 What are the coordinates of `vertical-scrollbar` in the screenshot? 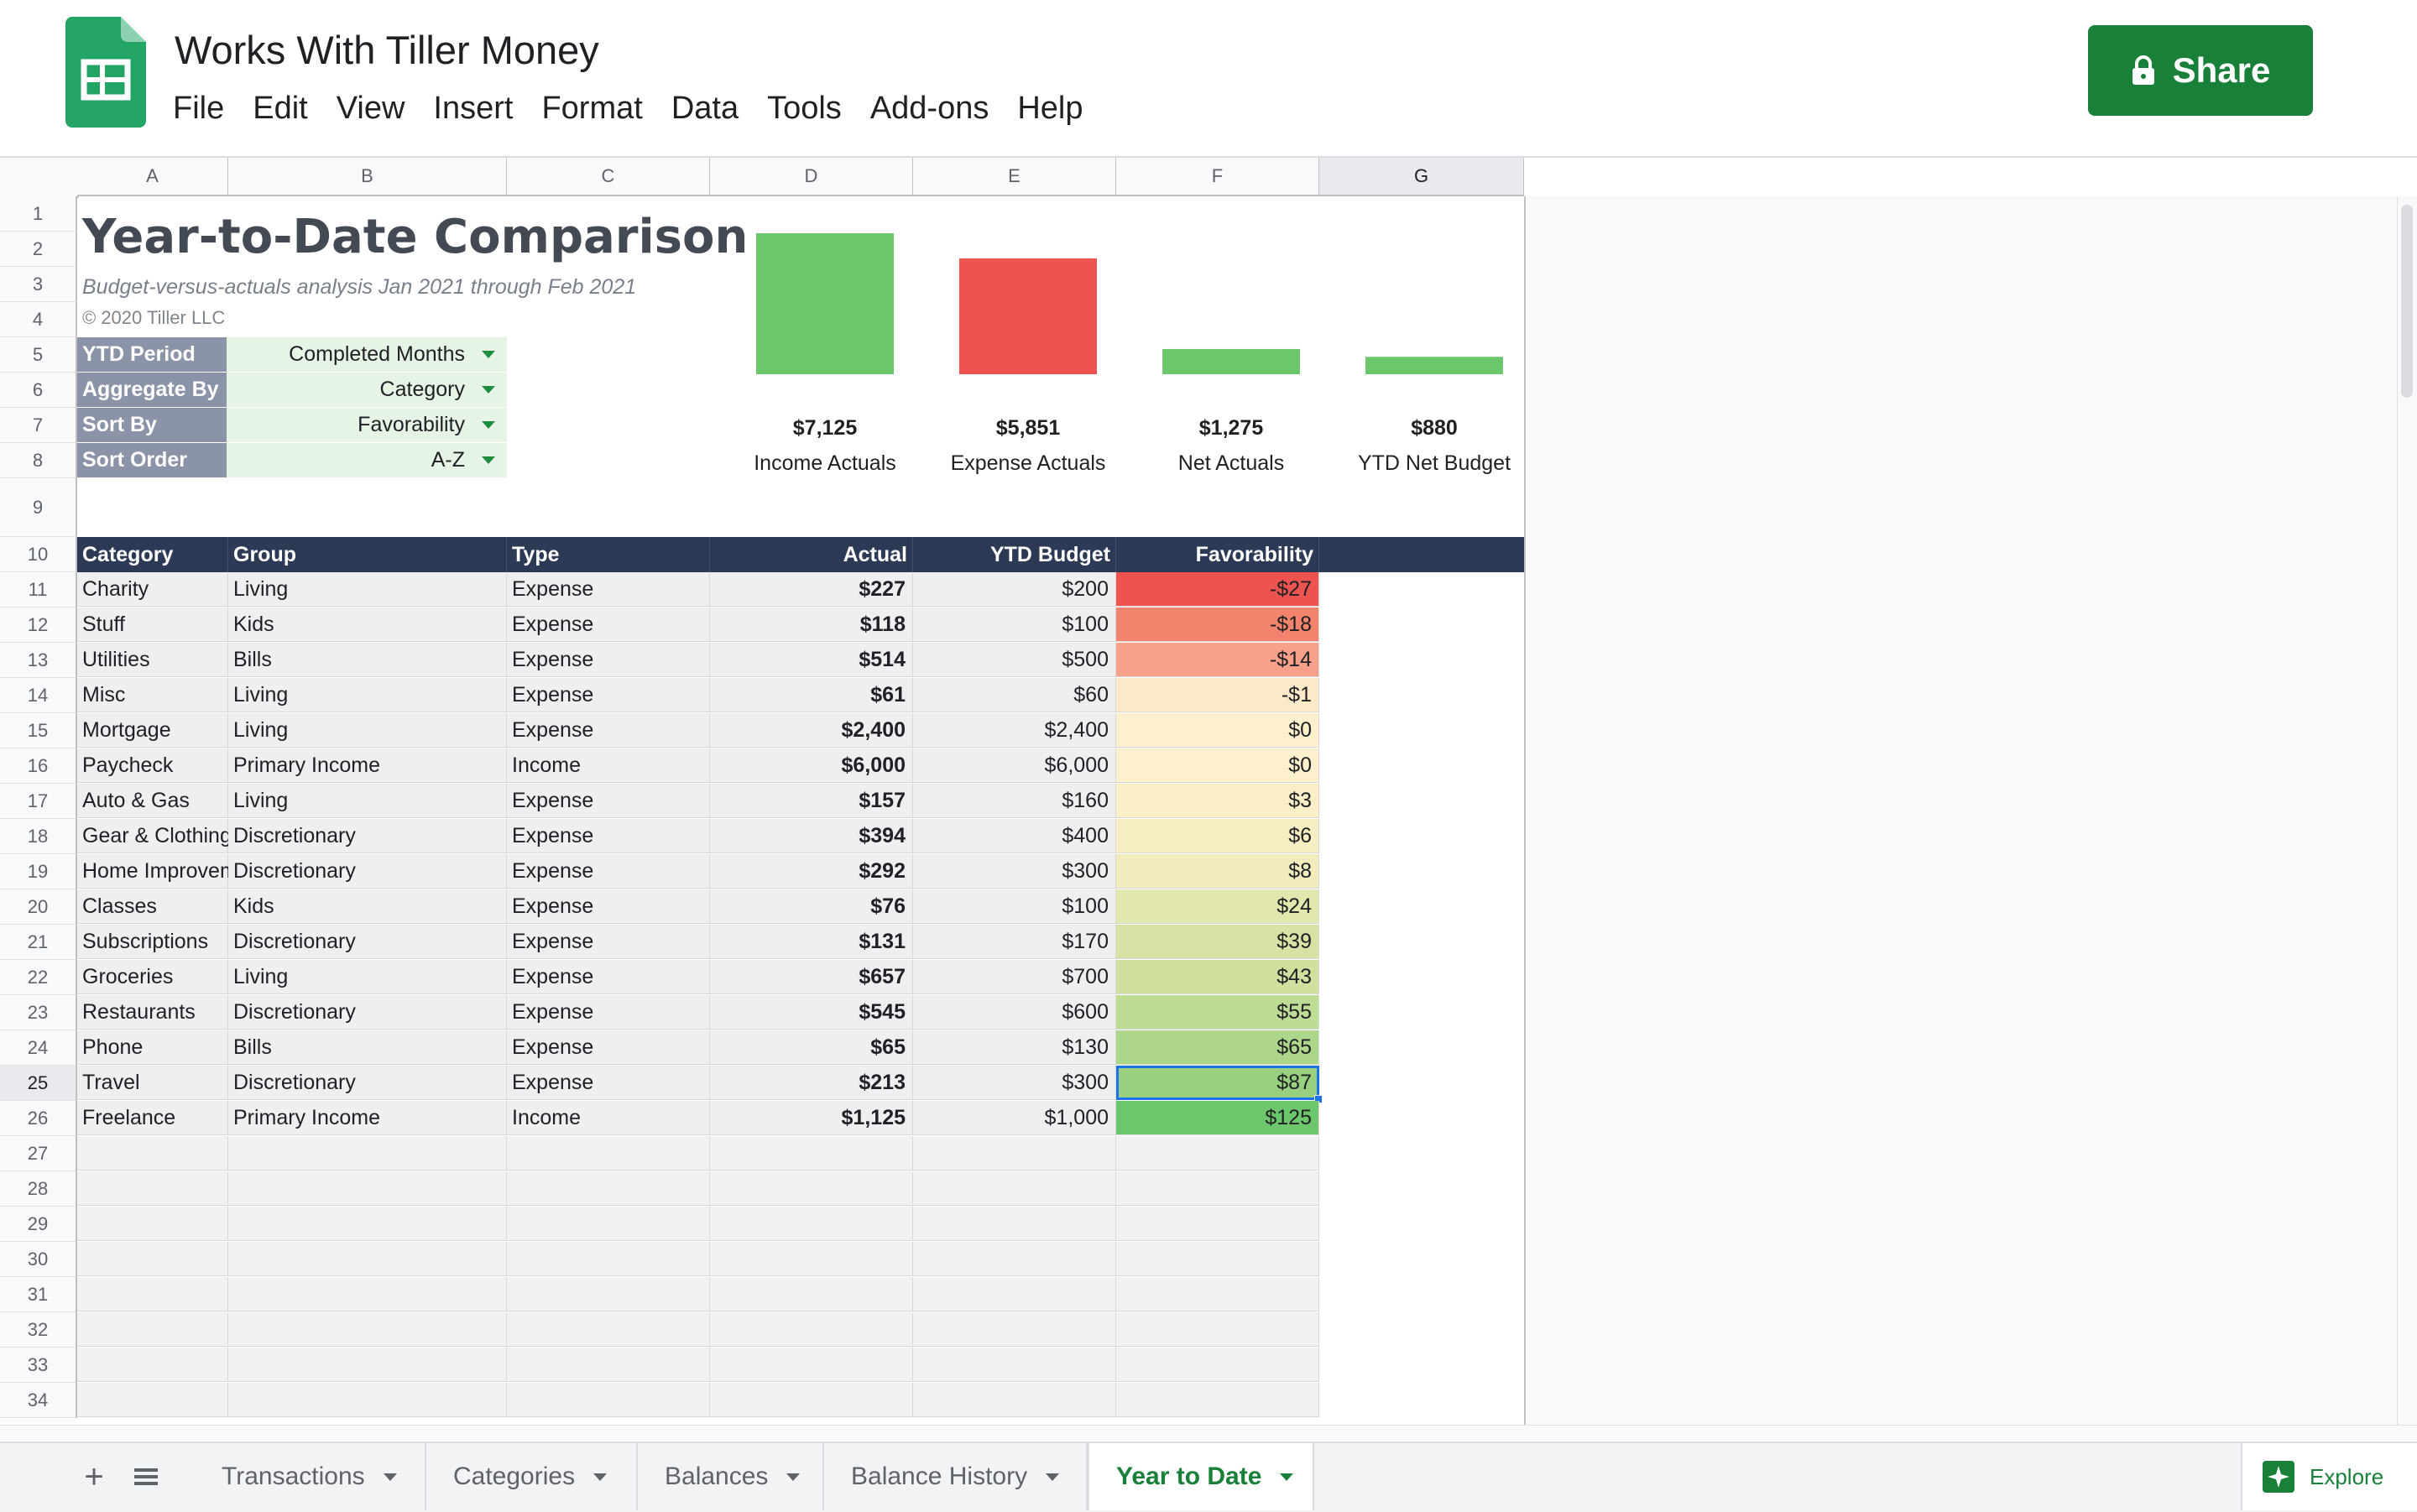 It's located at (2407, 819).